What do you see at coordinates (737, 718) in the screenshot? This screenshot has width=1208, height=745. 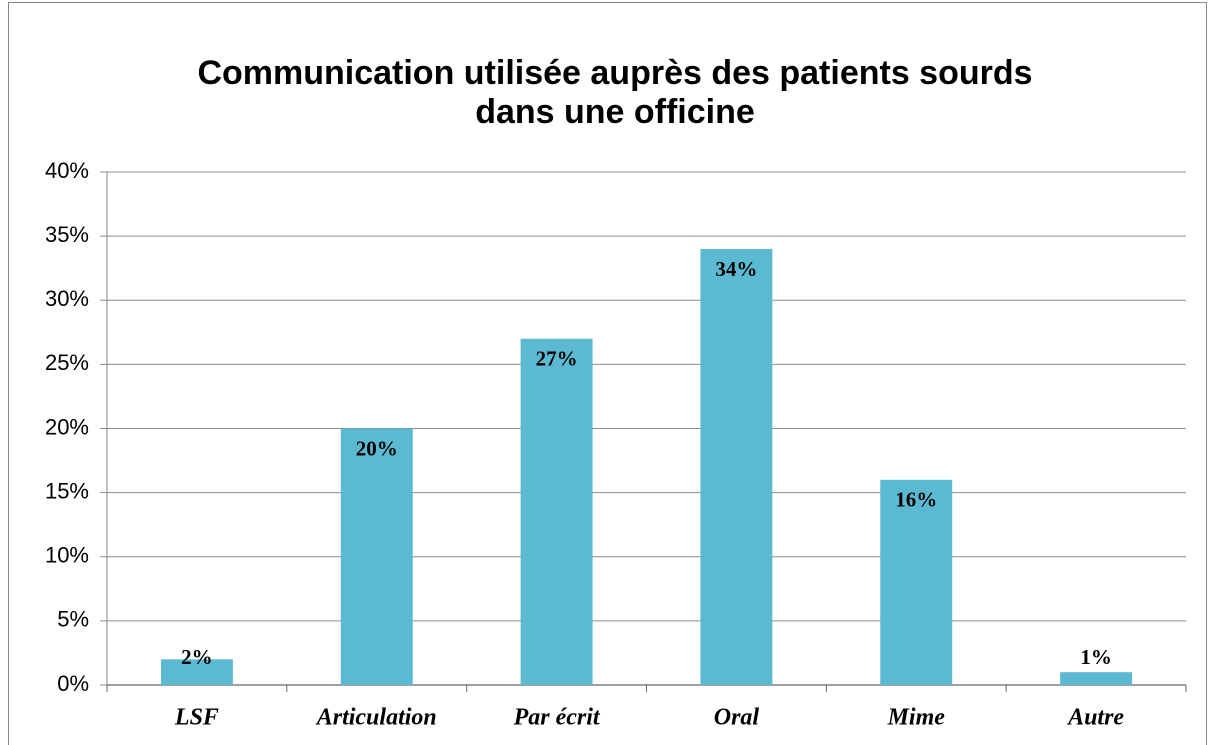 I see `x-tick-label: Oral` at bounding box center [737, 718].